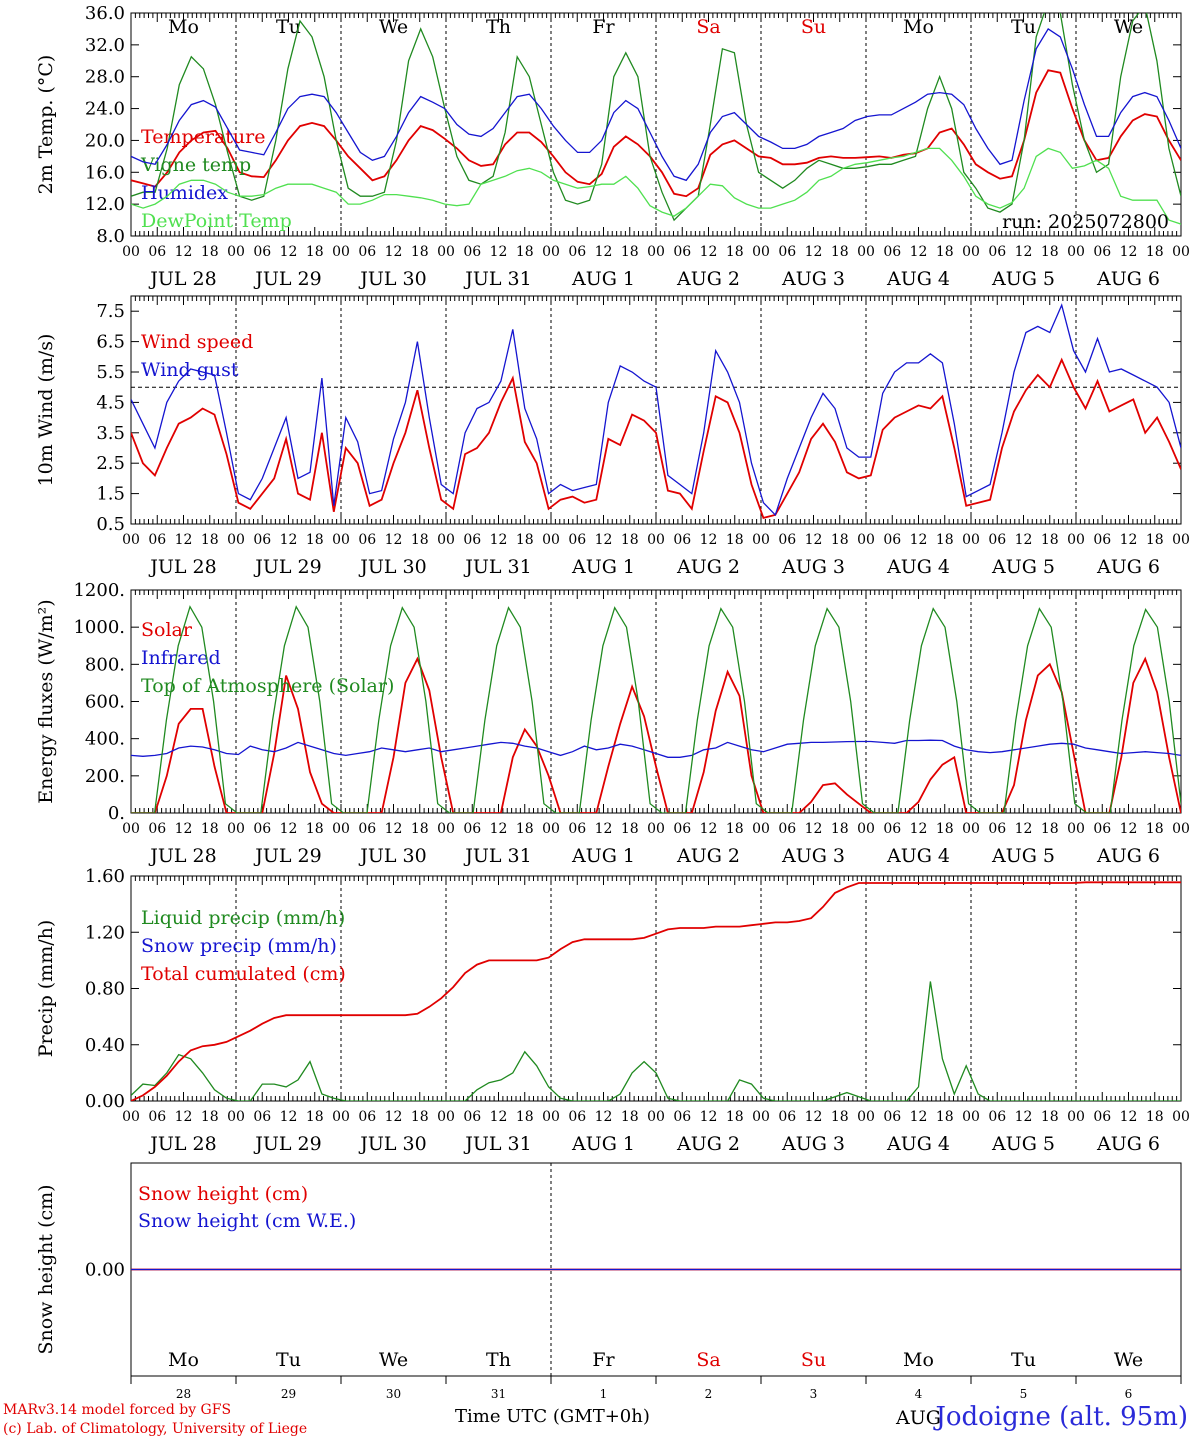  What do you see at coordinates (656, 438) in the screenshot?
I see `series-line-wind-speed` at bounding box center [656, 438].